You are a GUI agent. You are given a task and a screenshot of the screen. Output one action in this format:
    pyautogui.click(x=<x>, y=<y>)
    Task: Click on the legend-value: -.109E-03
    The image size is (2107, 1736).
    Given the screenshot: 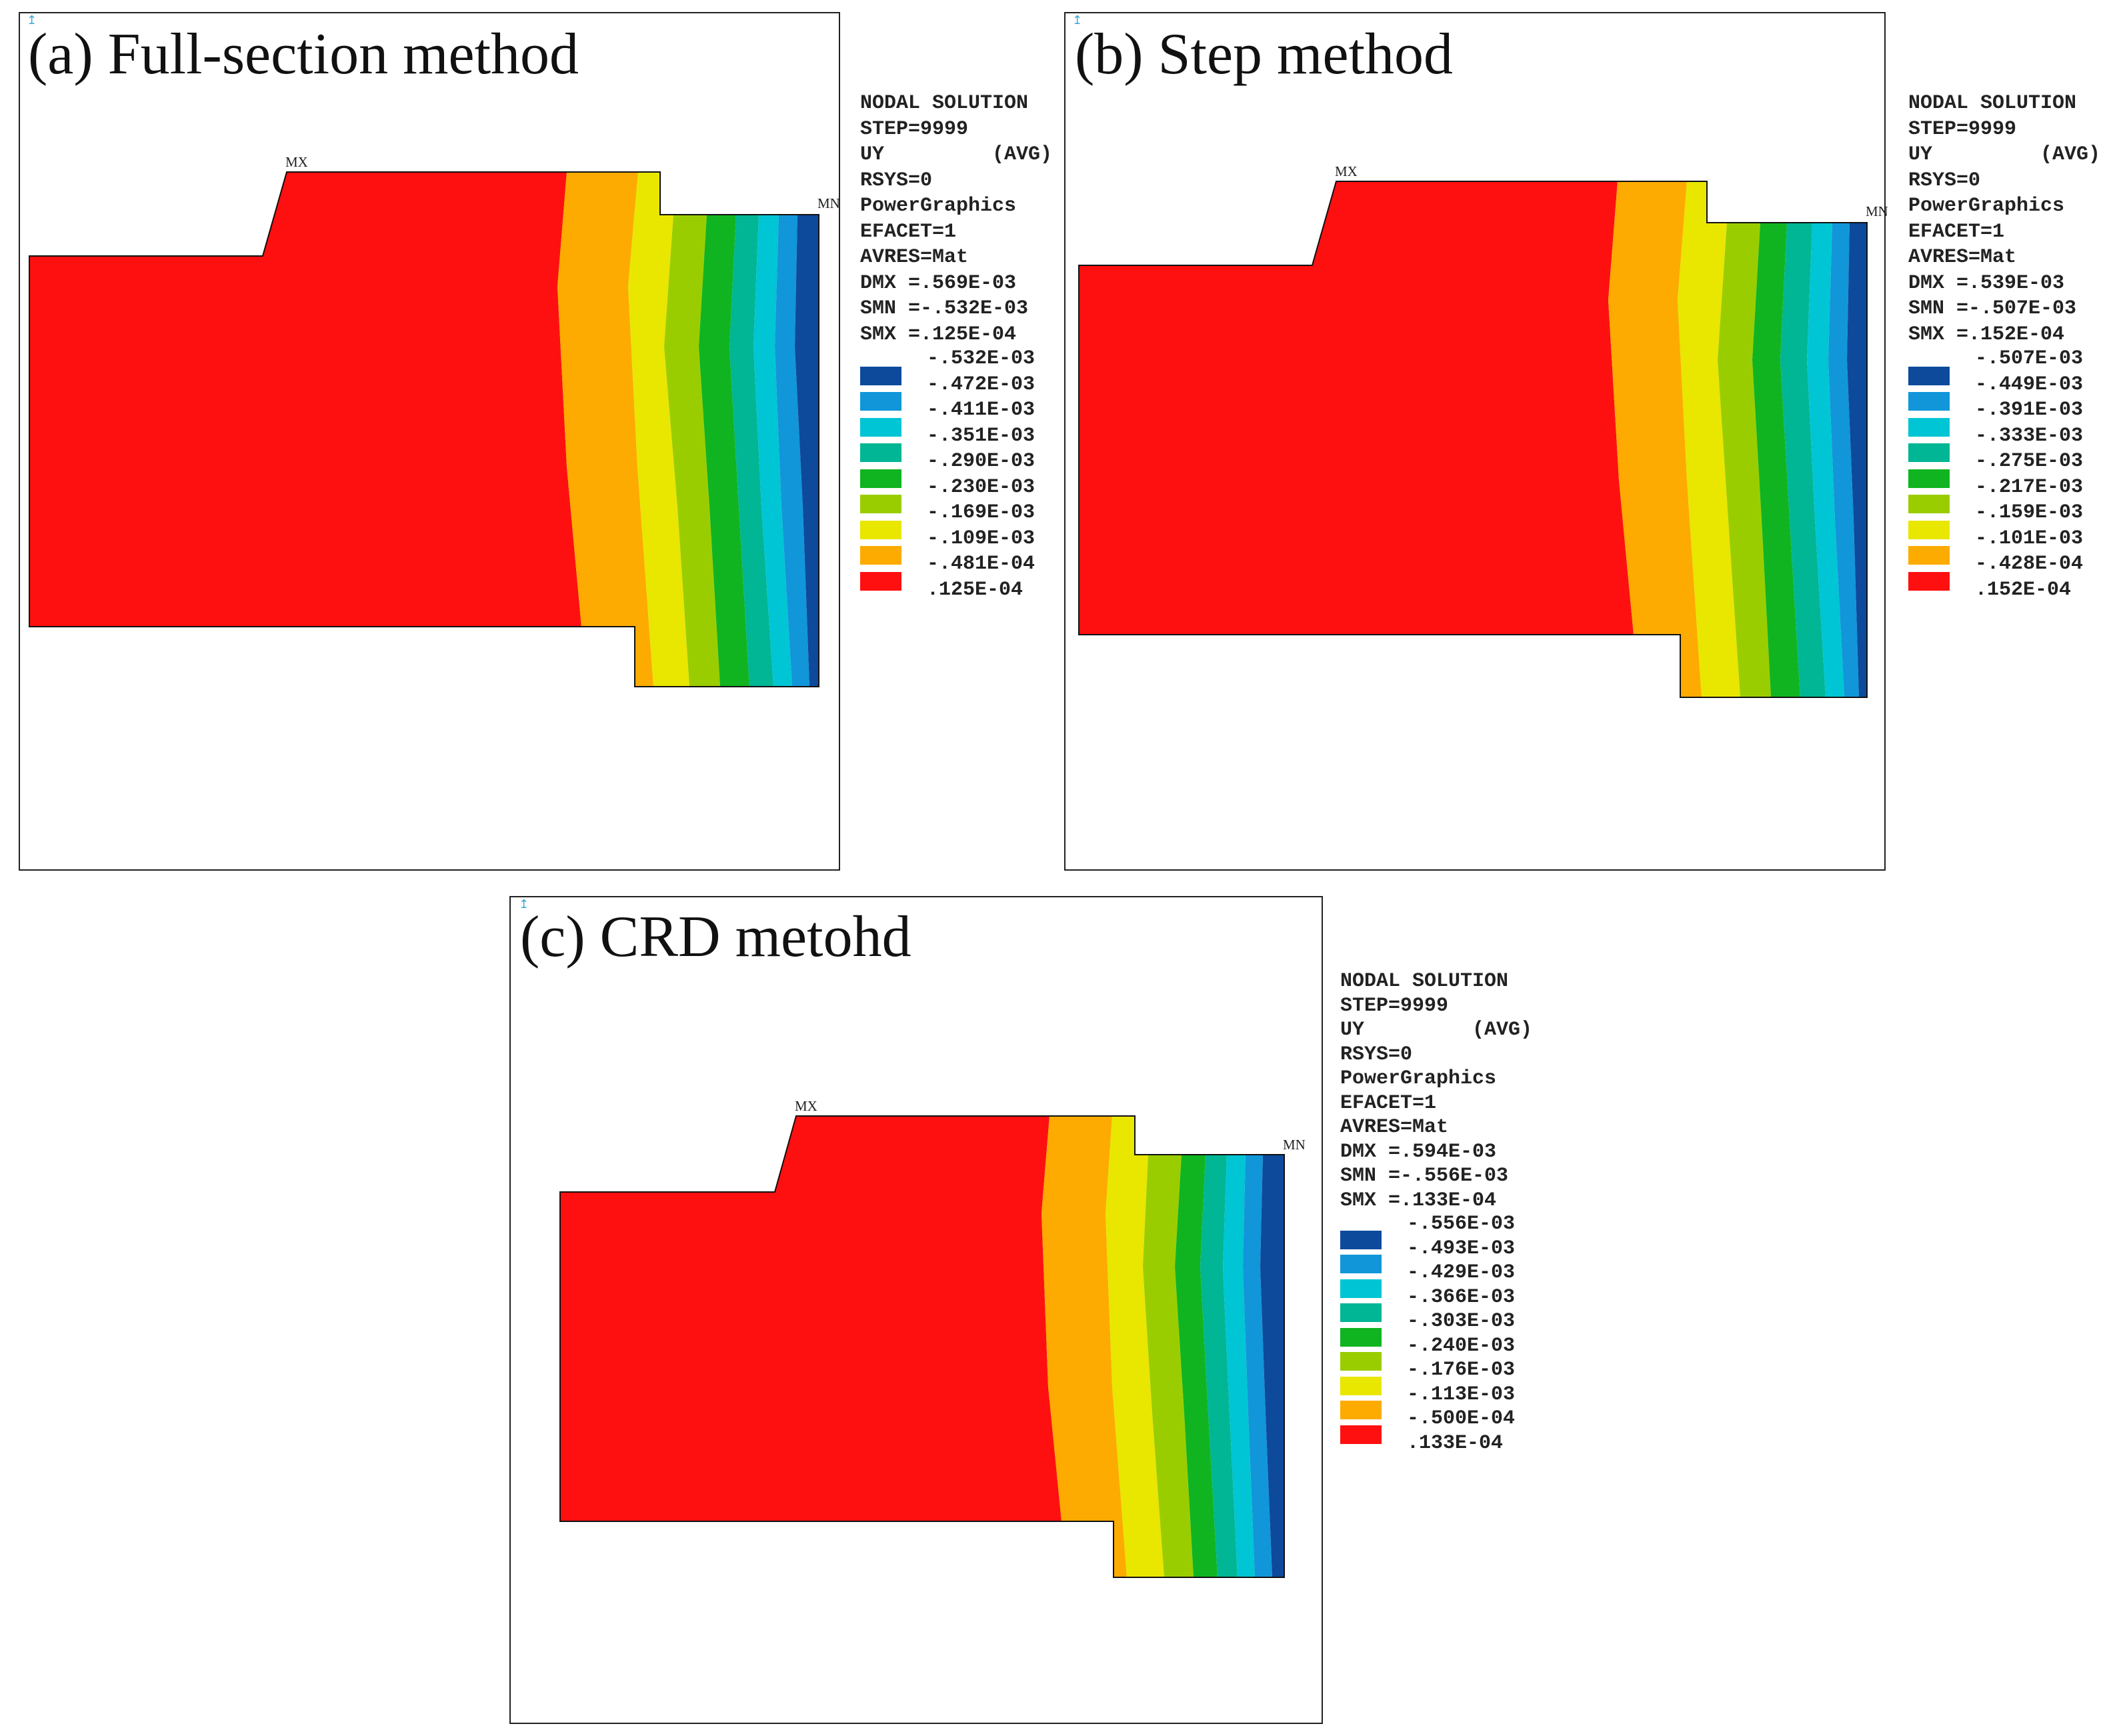 What is the action you would take?
    pyautogui.click(x=981, y=538)
    